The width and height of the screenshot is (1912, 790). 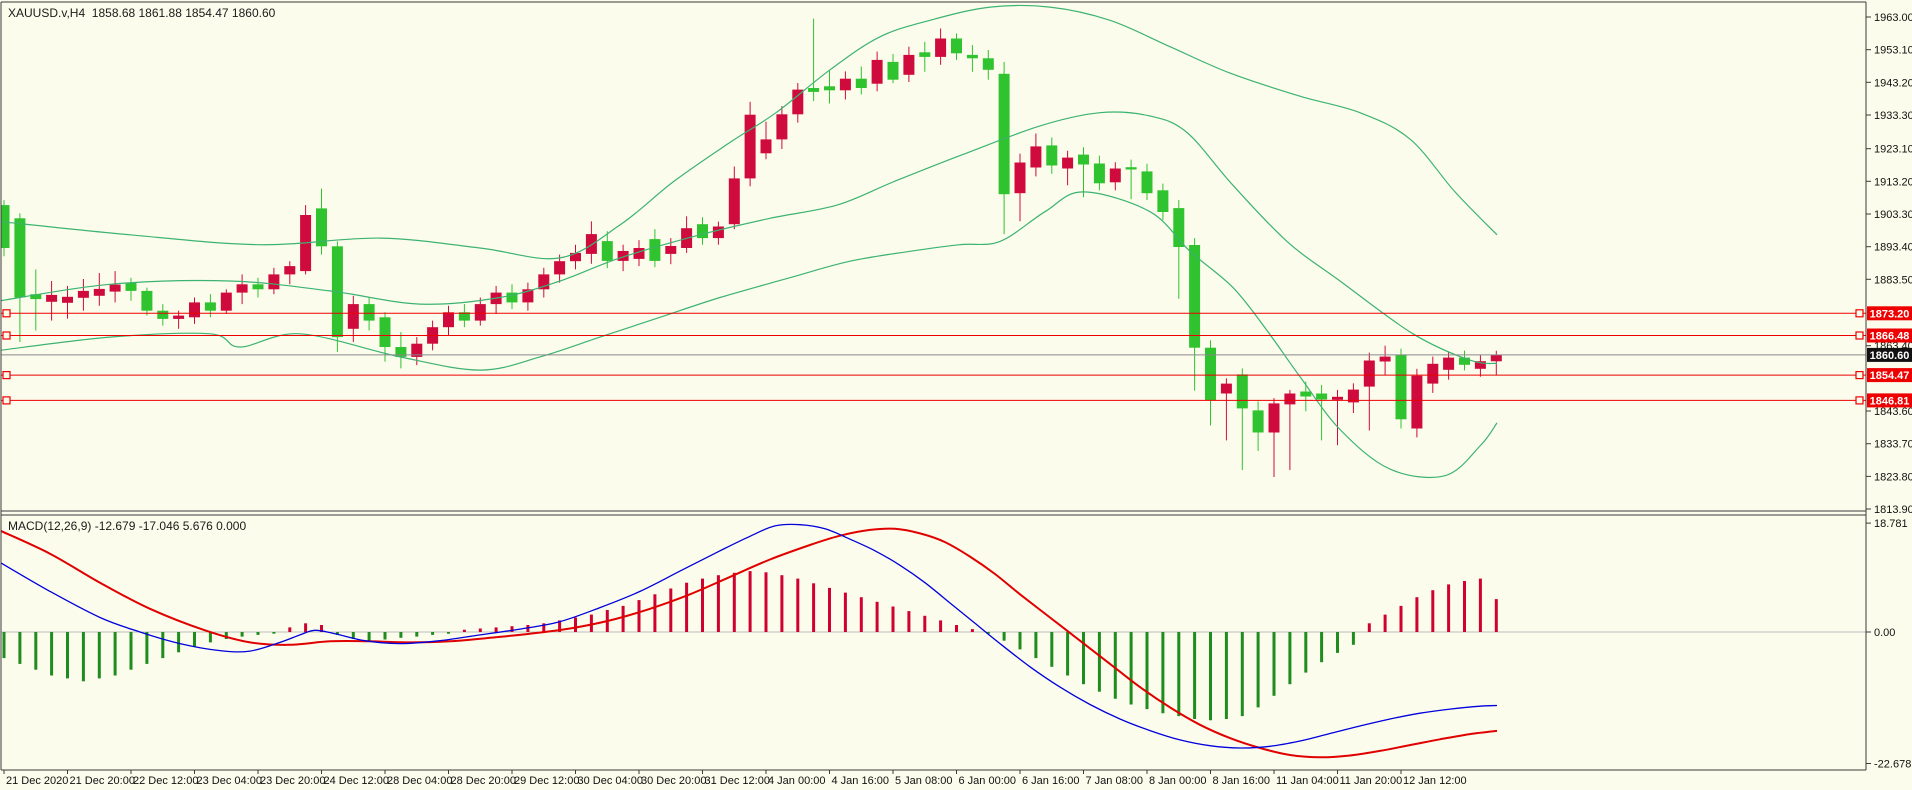 What do you see at coordinates (1371, 781) in the screenshot?
I see `time-axis-label: 11 Jan 20:00` at bounding box center [1371, 781].